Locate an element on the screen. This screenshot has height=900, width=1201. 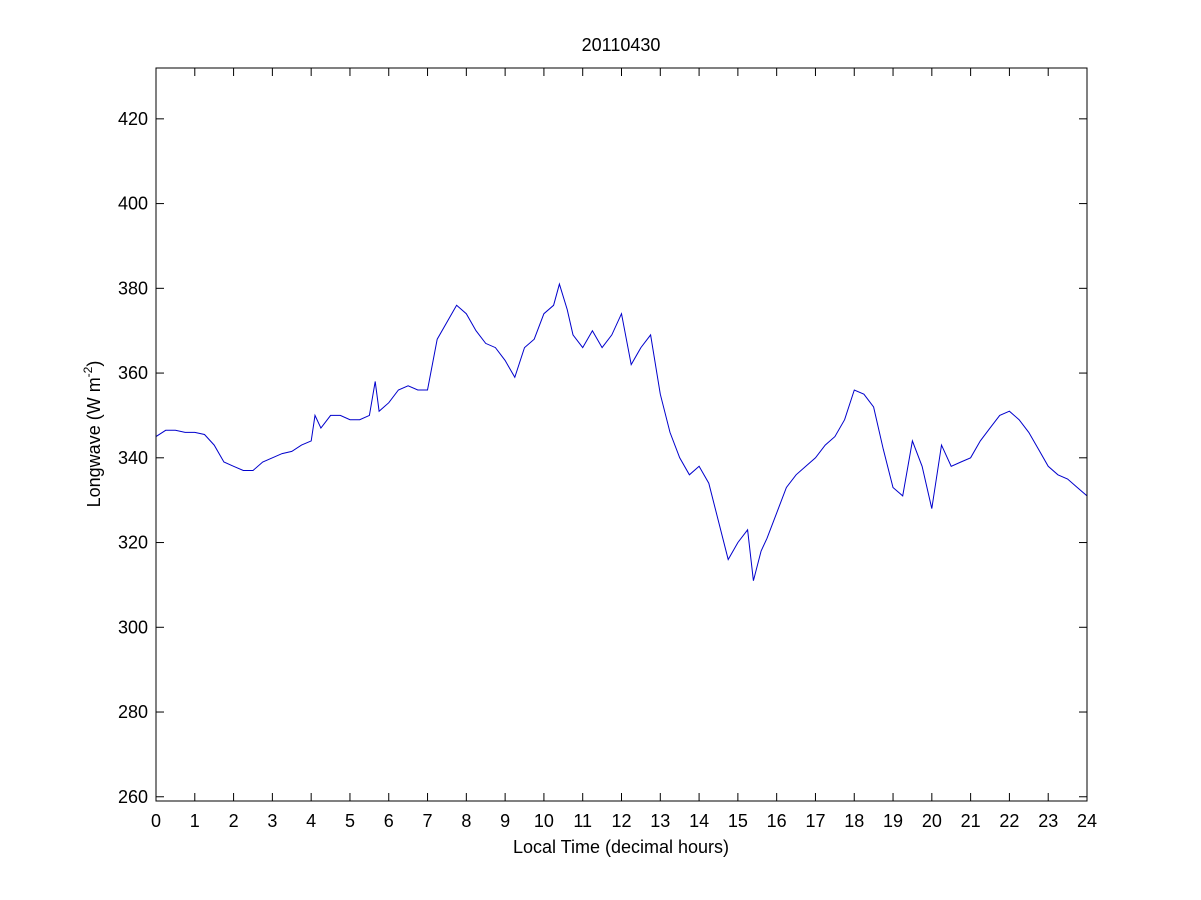
y-axis-title-superscript: -2 is located at coordinates (88, 371).